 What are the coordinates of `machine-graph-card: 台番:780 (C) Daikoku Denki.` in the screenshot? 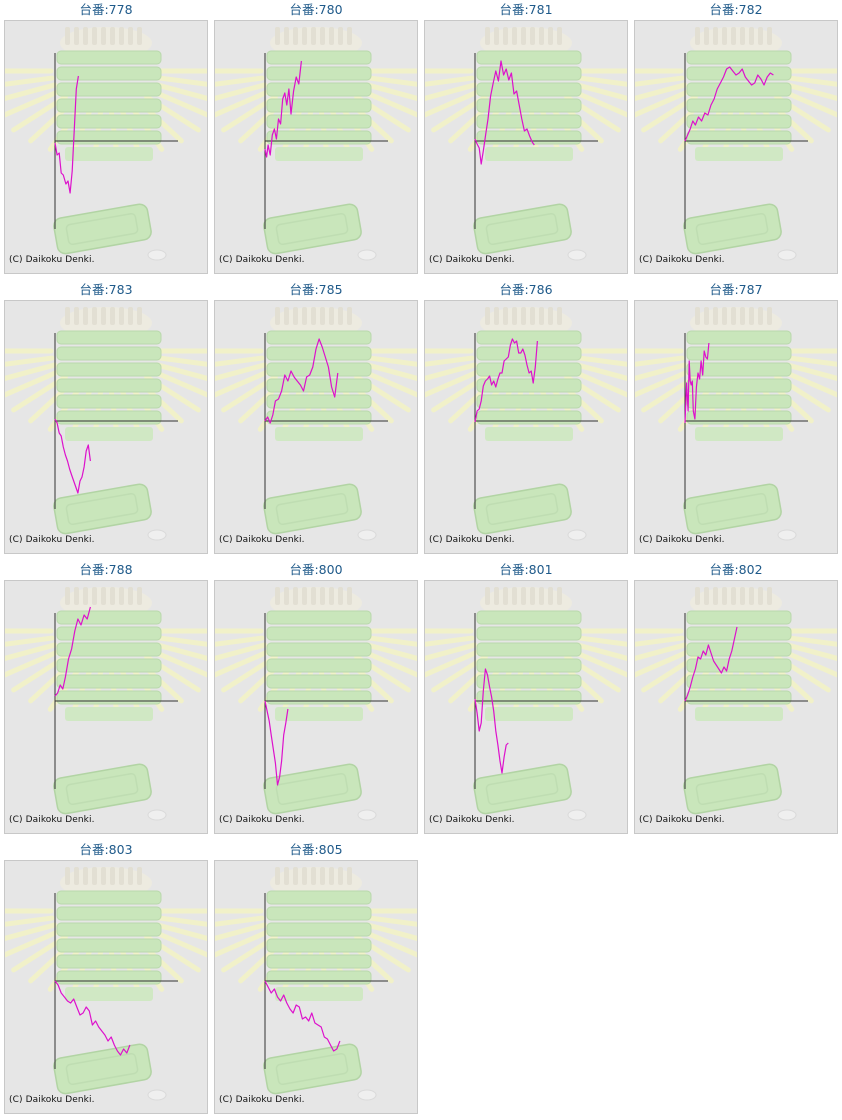 It's located at (316, 138).